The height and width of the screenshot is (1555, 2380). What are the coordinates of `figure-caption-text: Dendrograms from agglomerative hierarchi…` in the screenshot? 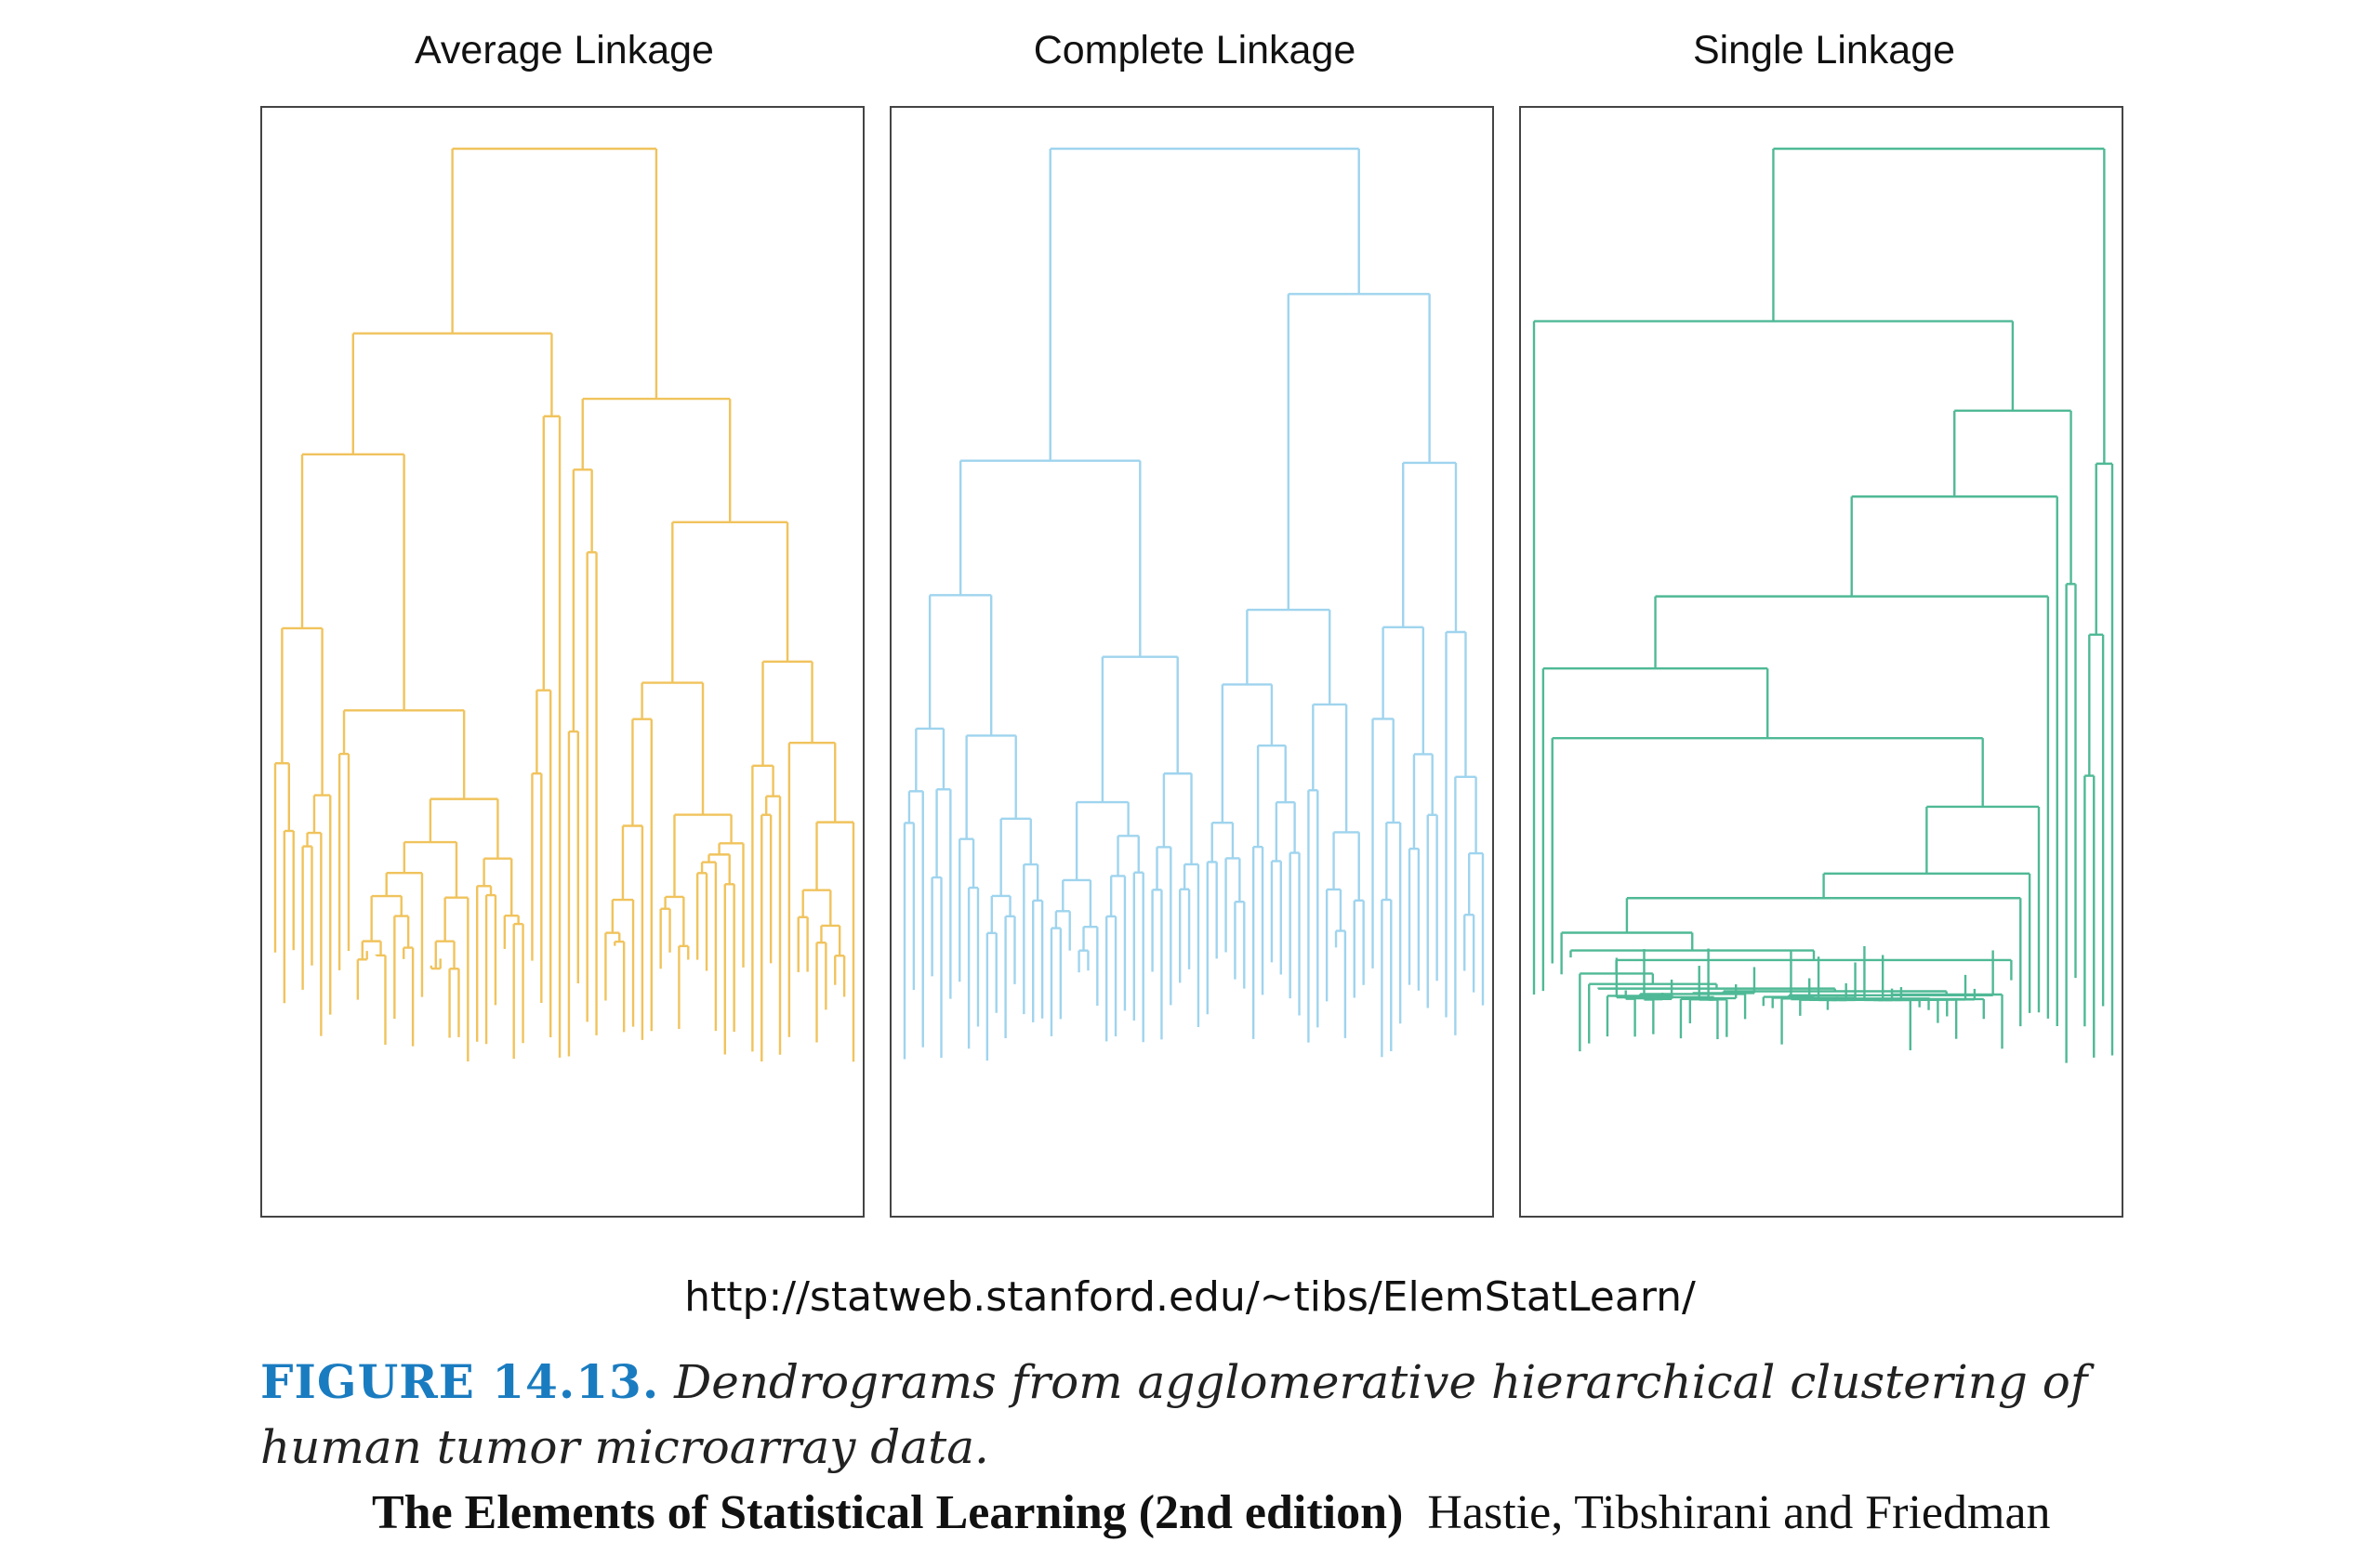 It's located at (1174, 1414).